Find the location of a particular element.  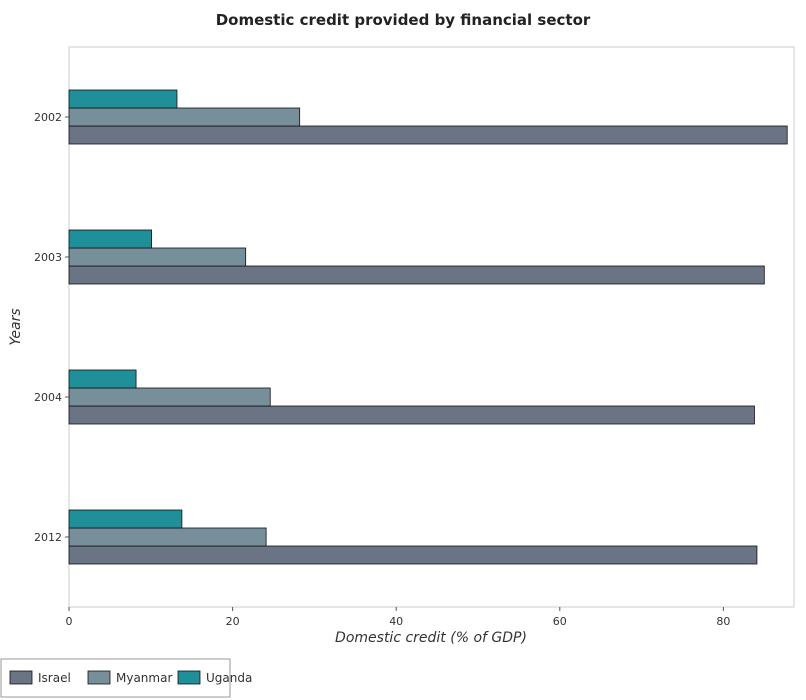

bar-israel-2004 is located at coordinates (411, 415).